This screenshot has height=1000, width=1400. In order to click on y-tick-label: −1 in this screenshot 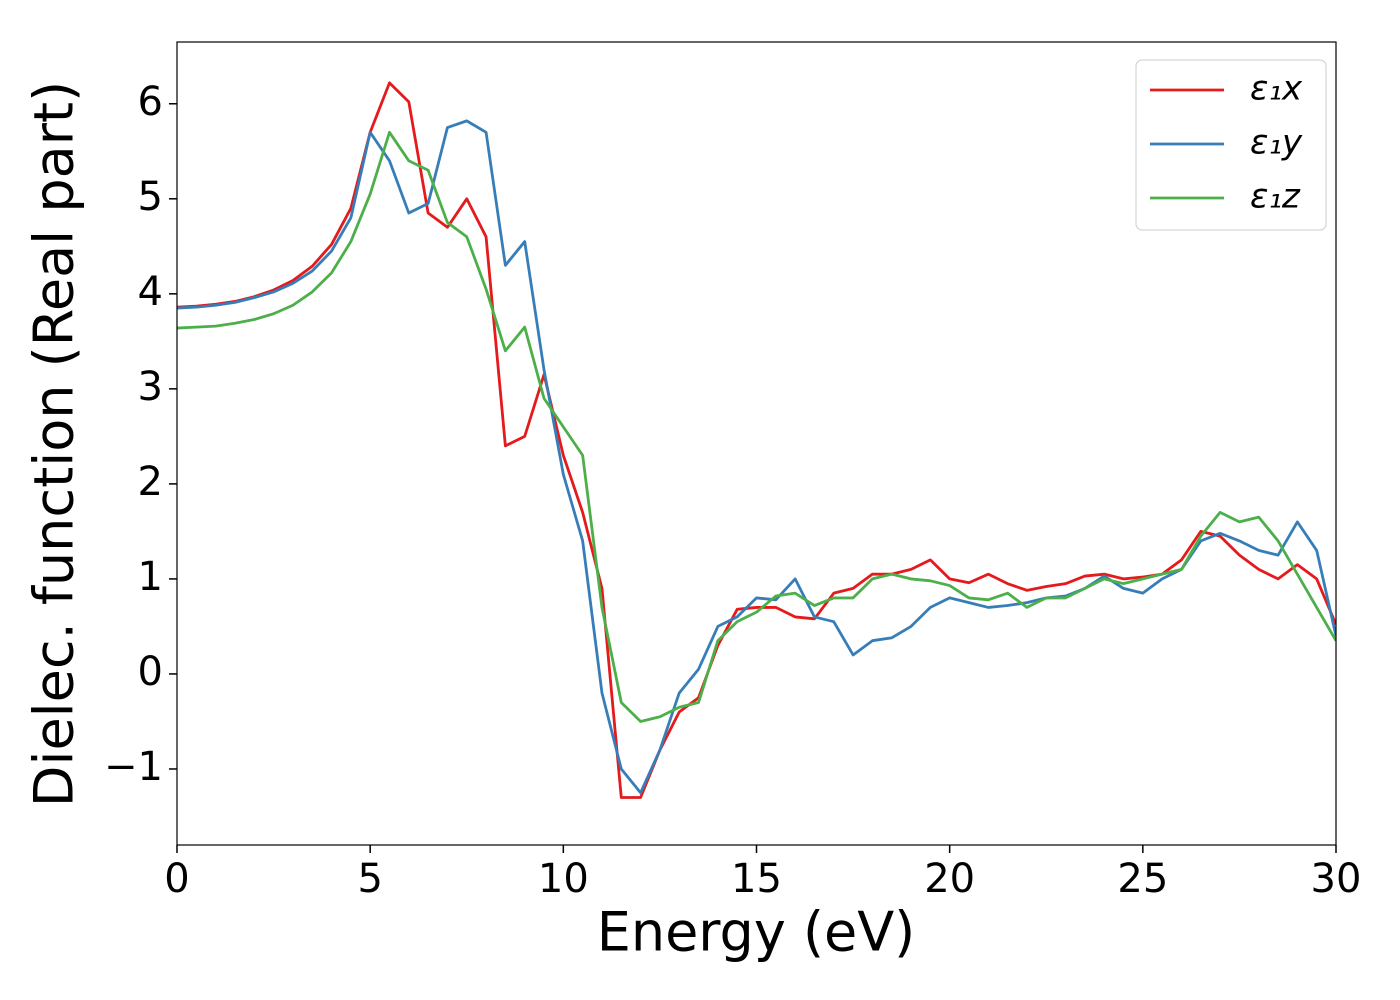, I will do `click(133, 767)`.